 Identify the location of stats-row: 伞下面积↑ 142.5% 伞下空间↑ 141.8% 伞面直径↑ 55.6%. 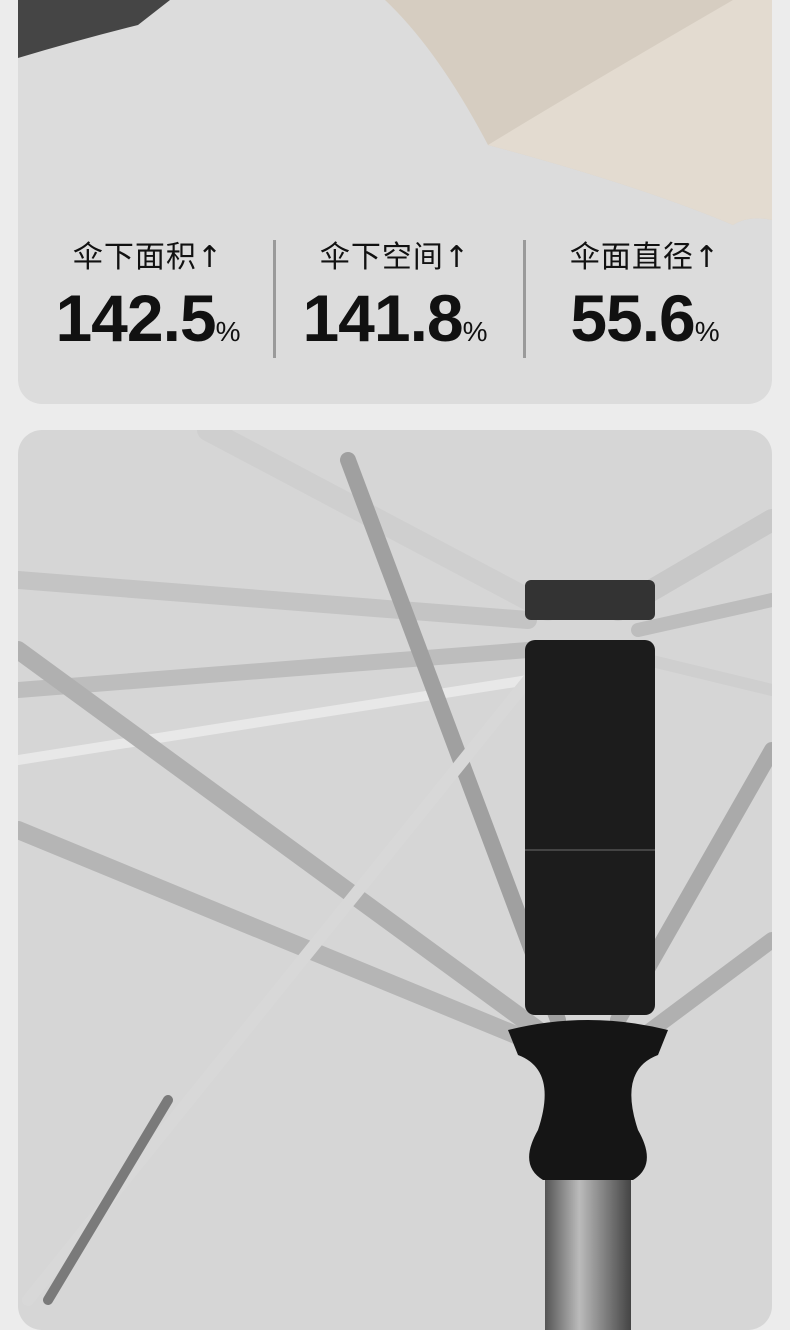
(395, 299).